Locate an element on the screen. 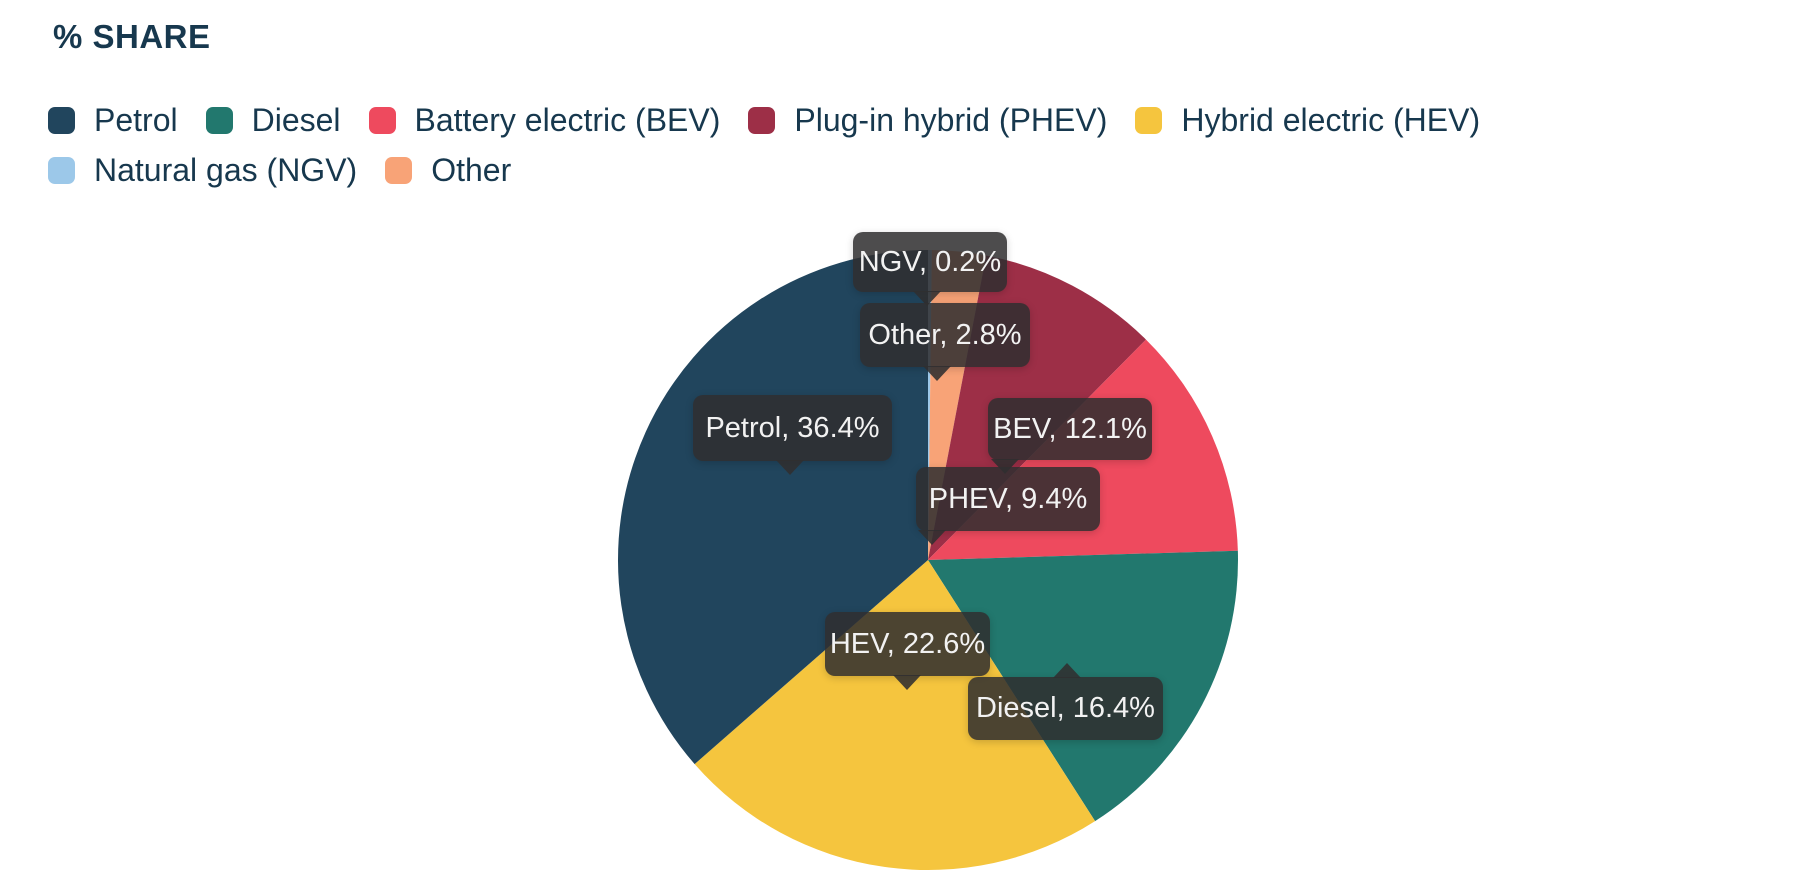 This screenshot has width=1798, height=894. legend-swatch-petrol is located at coordinates (61, 121).